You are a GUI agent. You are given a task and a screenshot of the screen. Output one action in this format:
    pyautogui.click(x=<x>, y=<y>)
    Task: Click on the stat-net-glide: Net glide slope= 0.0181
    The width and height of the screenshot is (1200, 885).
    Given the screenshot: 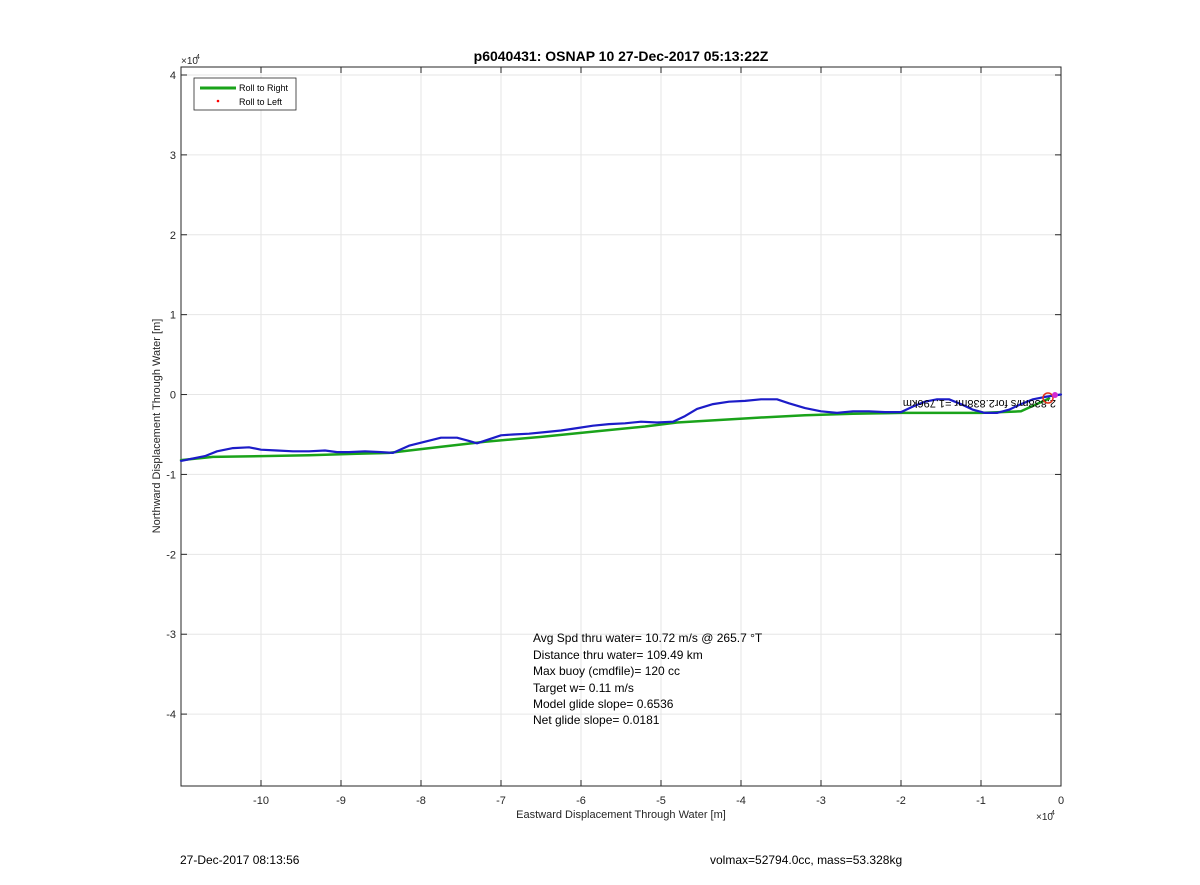 What is the action you would take?
    pyautogui.click(x=596, y=720)
    